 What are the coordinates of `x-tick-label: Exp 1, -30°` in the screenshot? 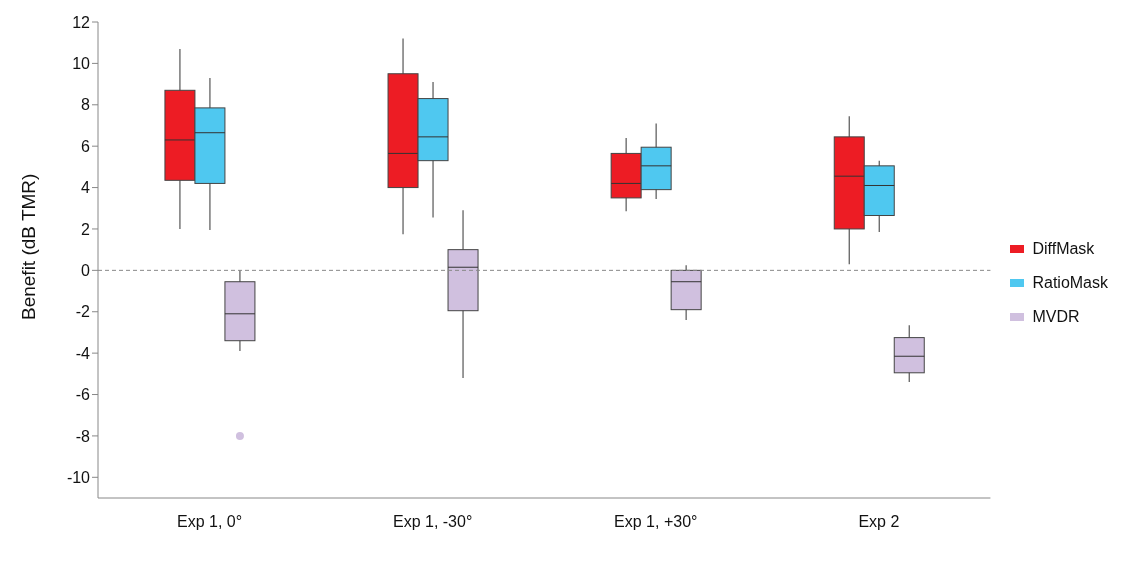 It's located at (432, 522).